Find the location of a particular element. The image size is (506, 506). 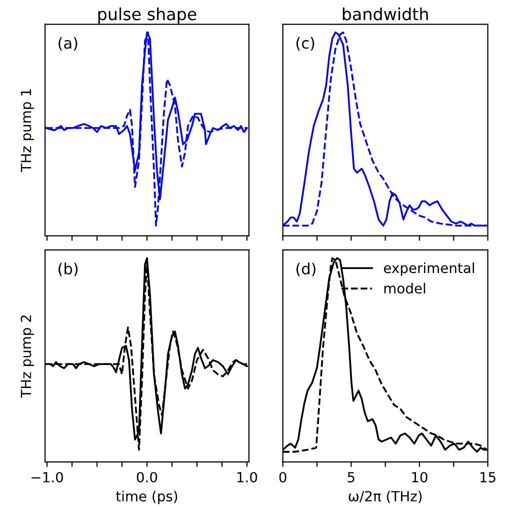

y-axis-title: THz pump 1 is located at coordinates (27, 130).